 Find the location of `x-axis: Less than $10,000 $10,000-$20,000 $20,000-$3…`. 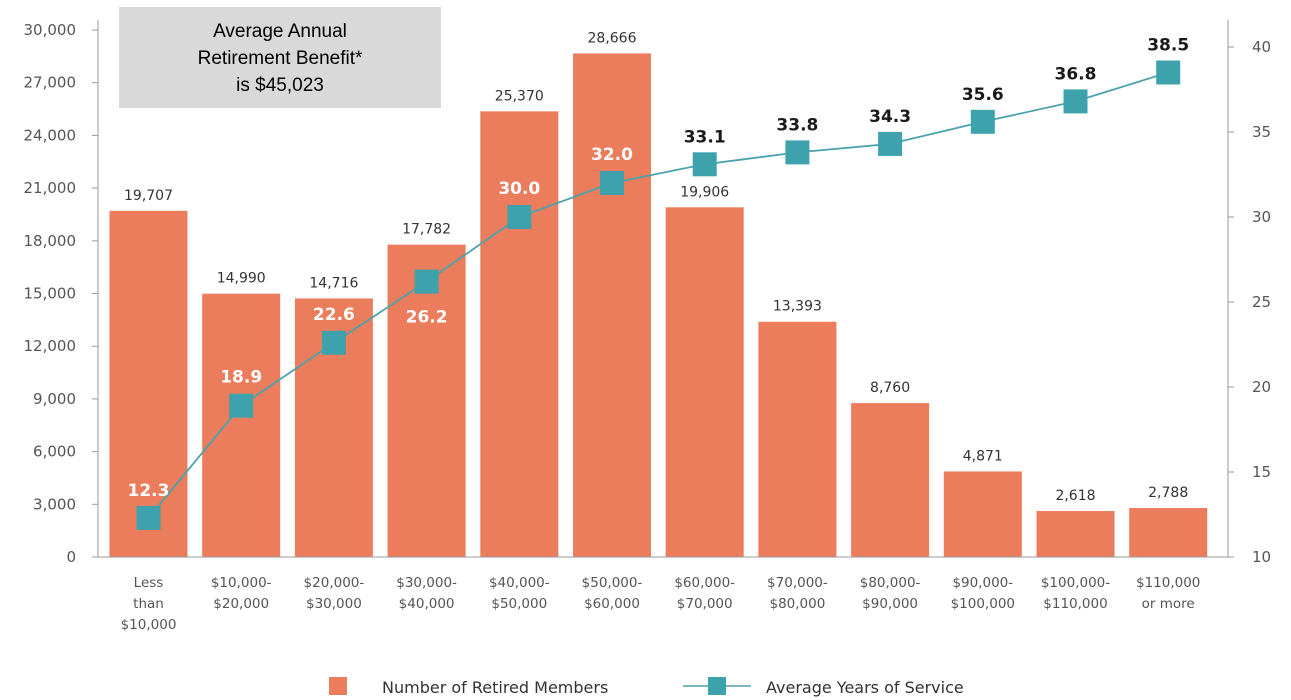

x-axis: Less than $10,000 $10,000-$20,000 $20,000-$3… is located at coordinates (663, 594).